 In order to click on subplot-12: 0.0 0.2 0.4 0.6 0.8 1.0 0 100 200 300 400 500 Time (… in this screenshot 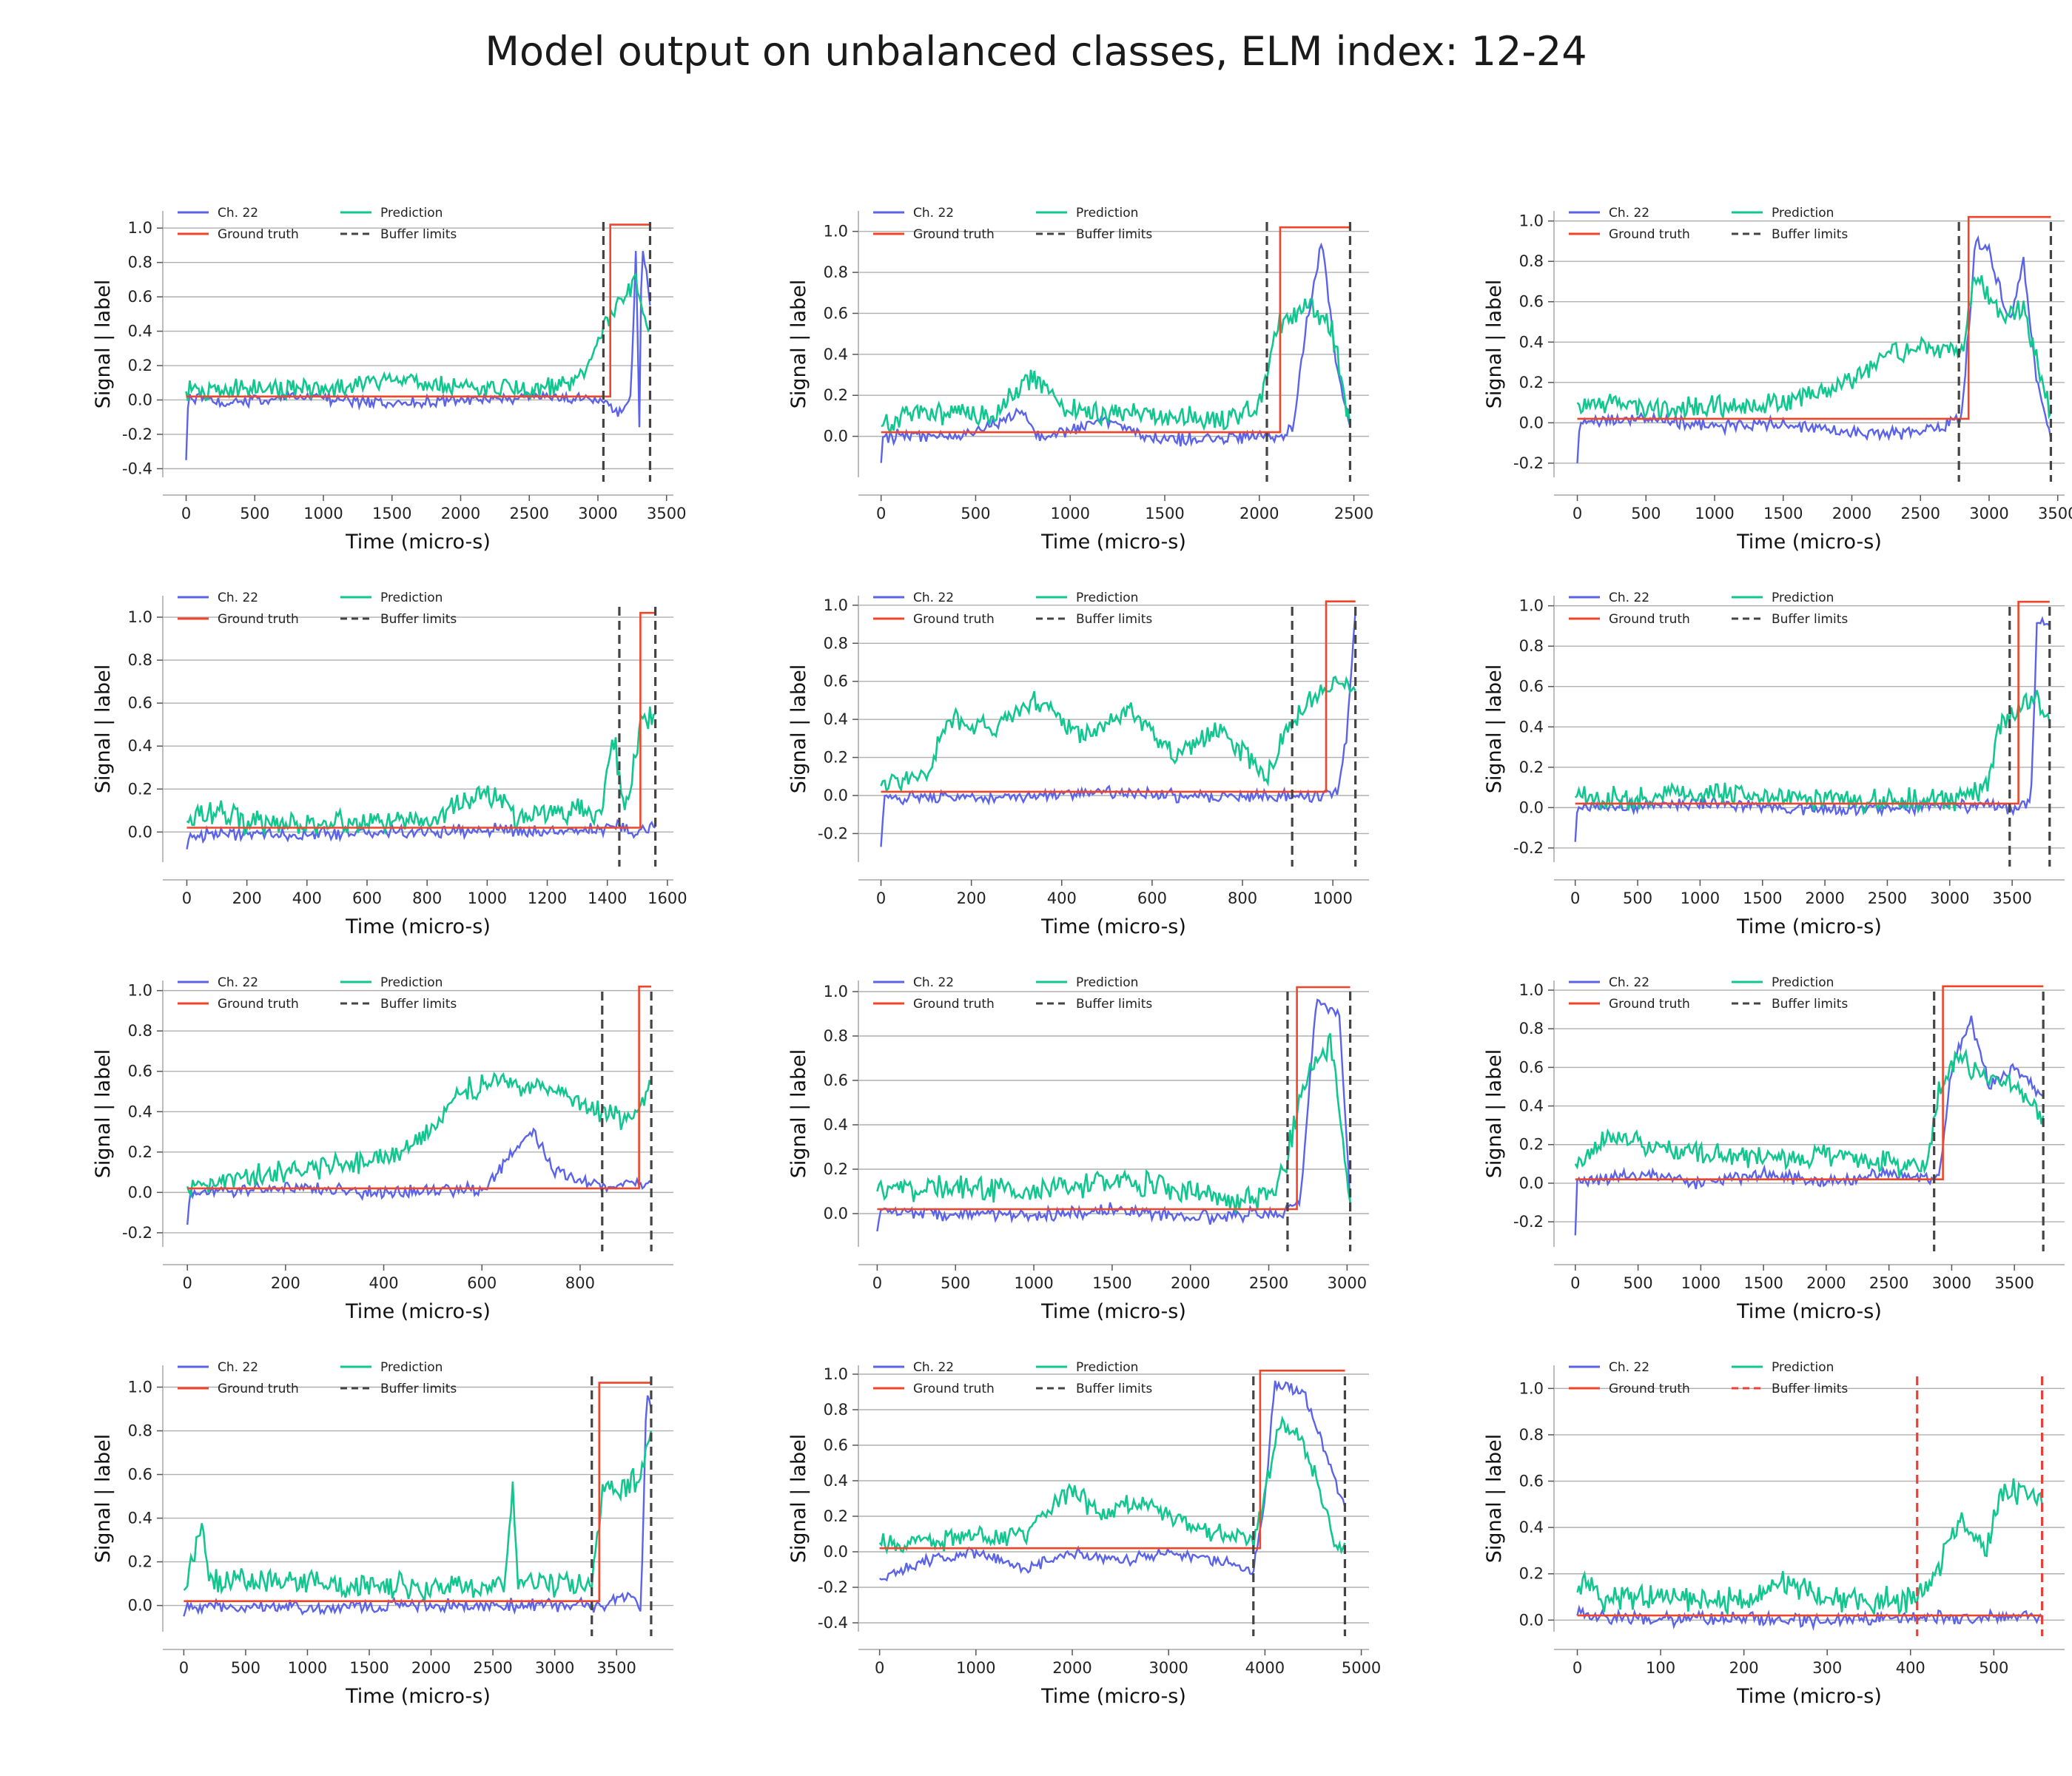, I will do `click(1774, 1534)`.